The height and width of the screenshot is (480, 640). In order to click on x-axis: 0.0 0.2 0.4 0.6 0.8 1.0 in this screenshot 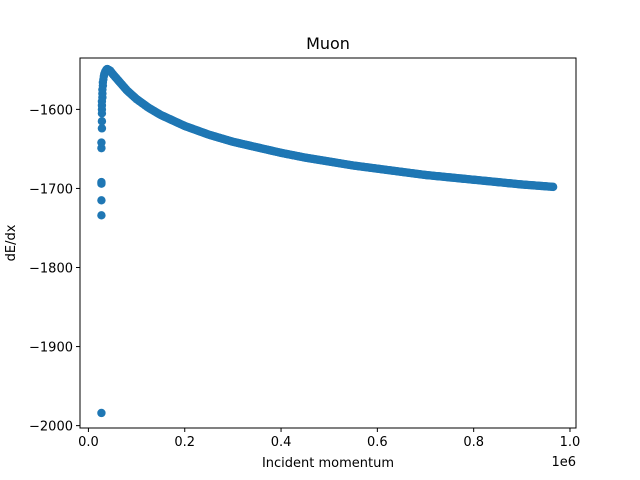, I will do `click(329, 439)`.